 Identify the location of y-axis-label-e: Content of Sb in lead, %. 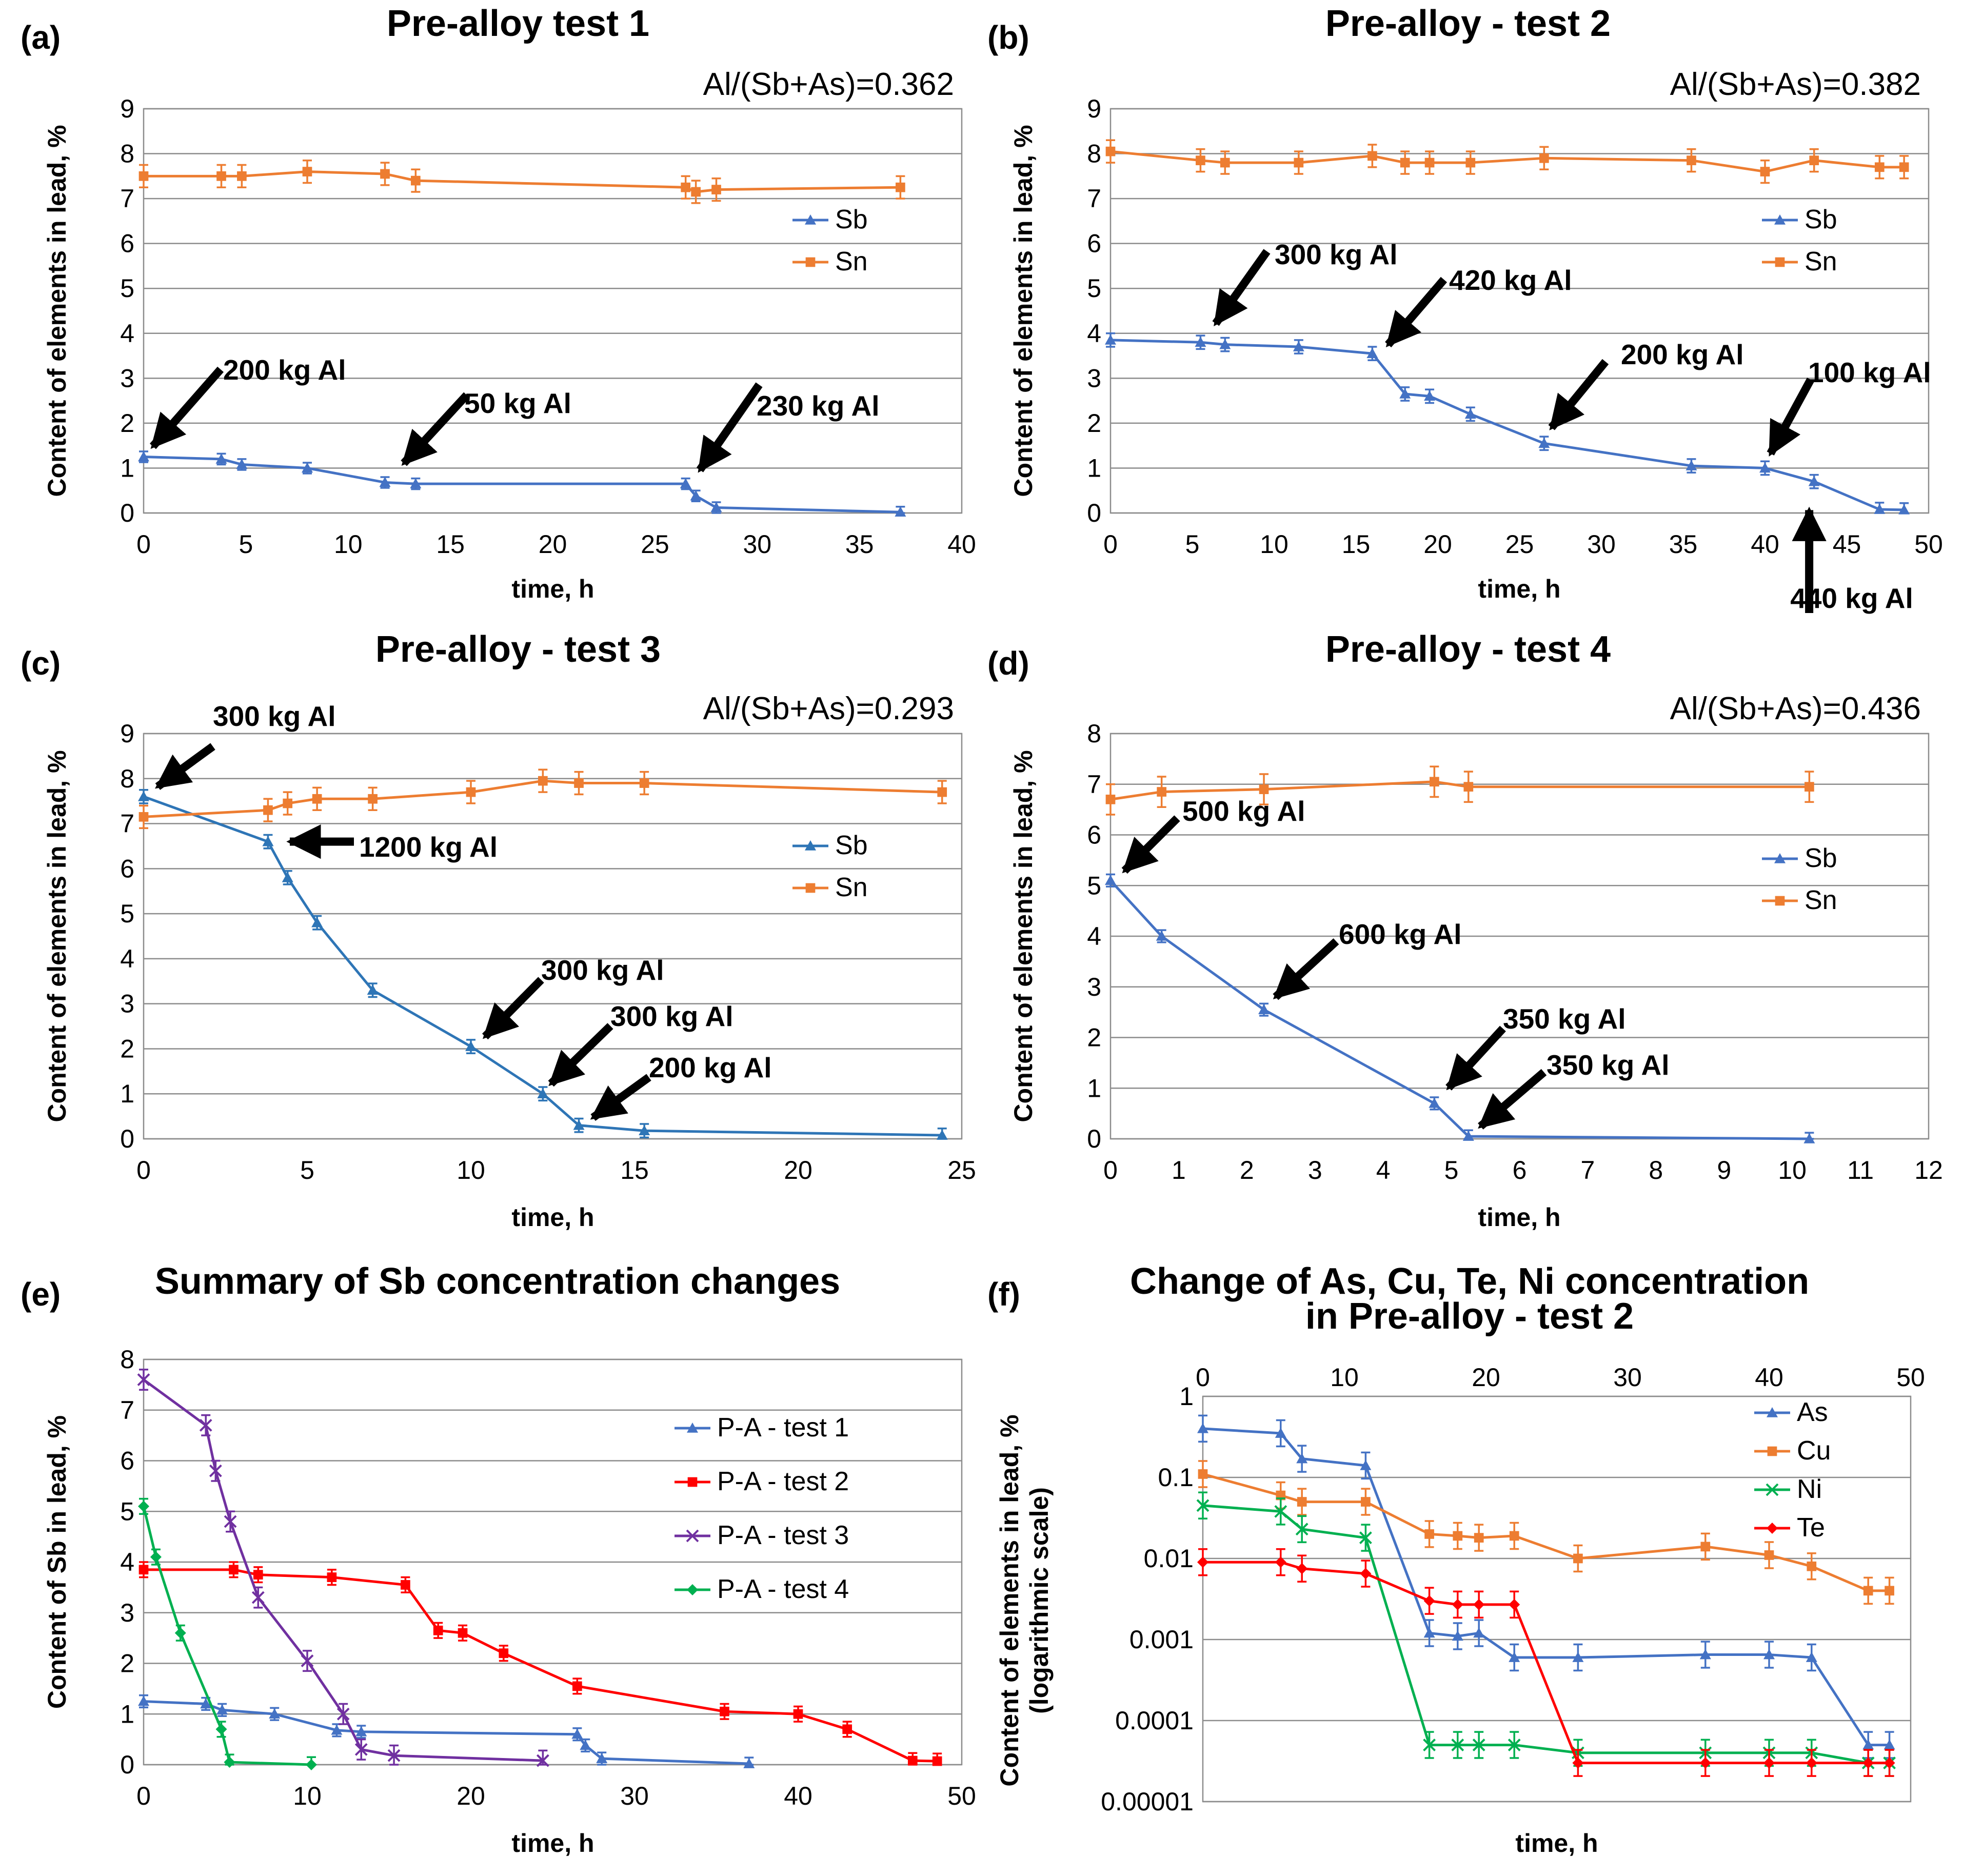
(57, 1562).